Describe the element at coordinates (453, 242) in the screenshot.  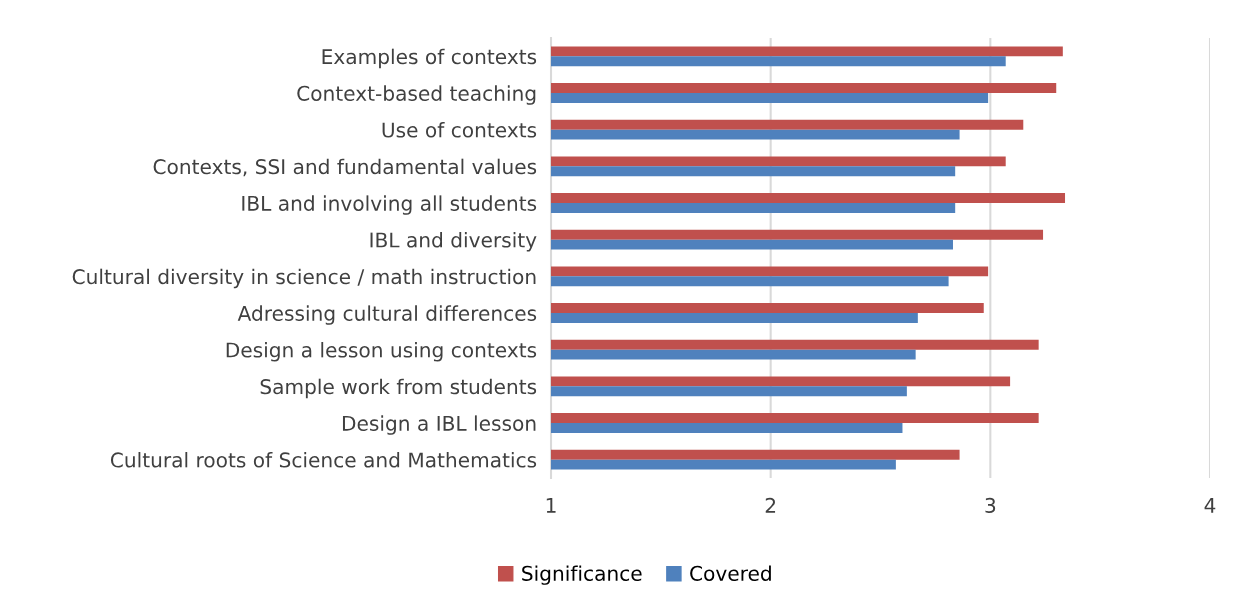
I see `y-tick-label: IBL and diversity` at that location.